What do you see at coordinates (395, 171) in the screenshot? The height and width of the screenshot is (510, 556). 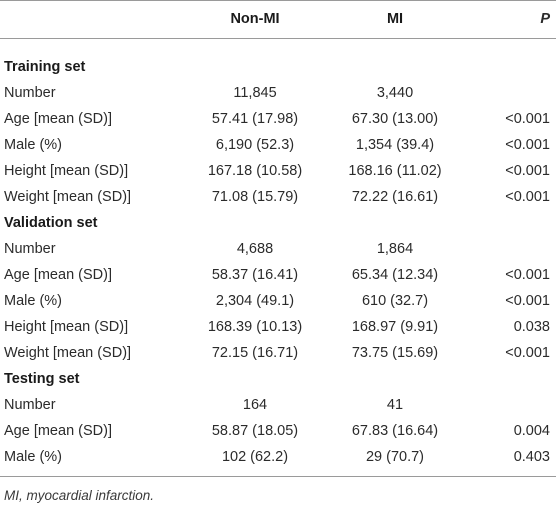 I see `cell-mi: 168.16 (11.02)` at bounding box center [395, 171].